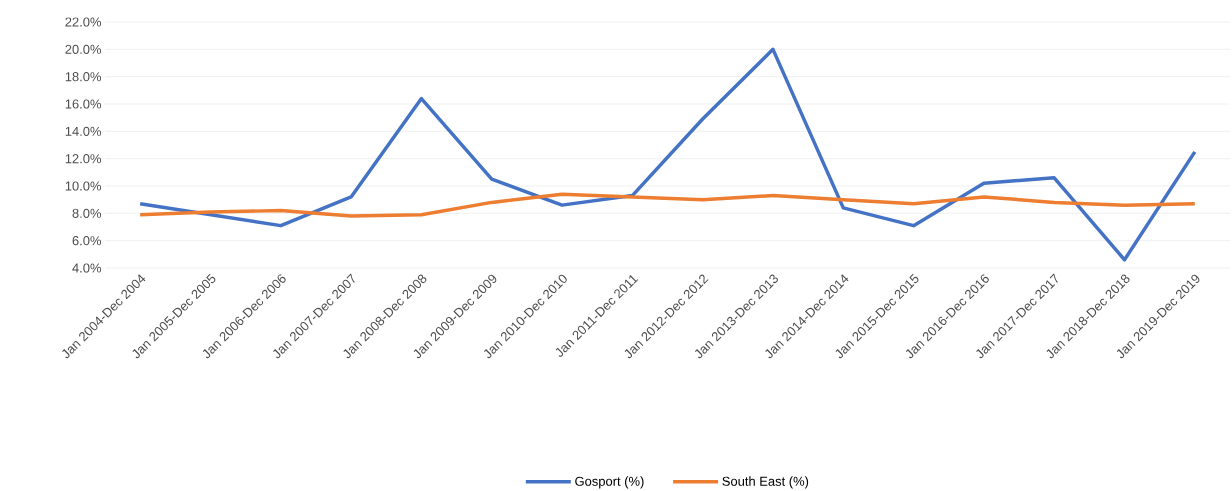  Describe the element at coordinates (765, 482) in the screenshot. I see `legend-label: South East (%)` at that location.